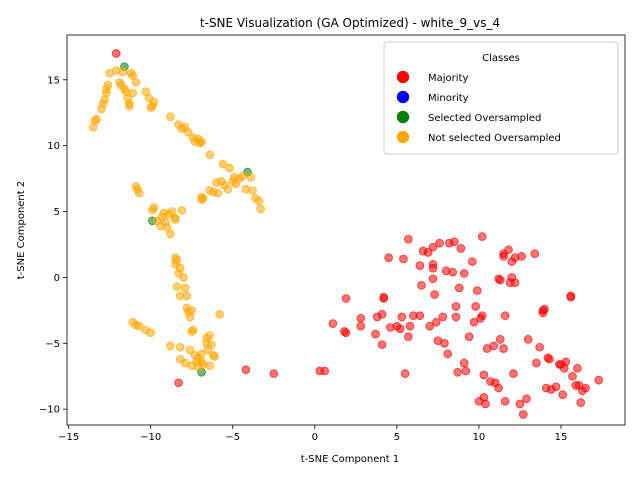 The height and width of the screenshot is (480, 640). What do you see at coordinates (52, 344) in the screenshot?
I see `y-tick-label-1: −5` at bounding box center [52, 344].